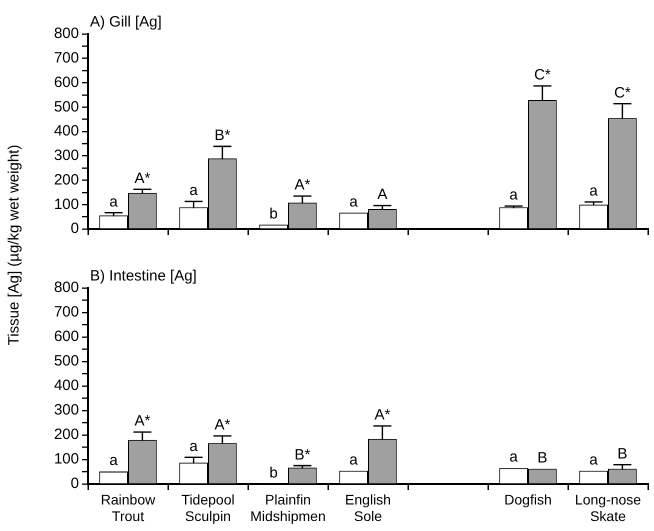 This screenshot has width=654, height=531. What do you see at coordinates (382, 195) in the screenshot?
I see `data-label: A` at bounding box center [382, 195].